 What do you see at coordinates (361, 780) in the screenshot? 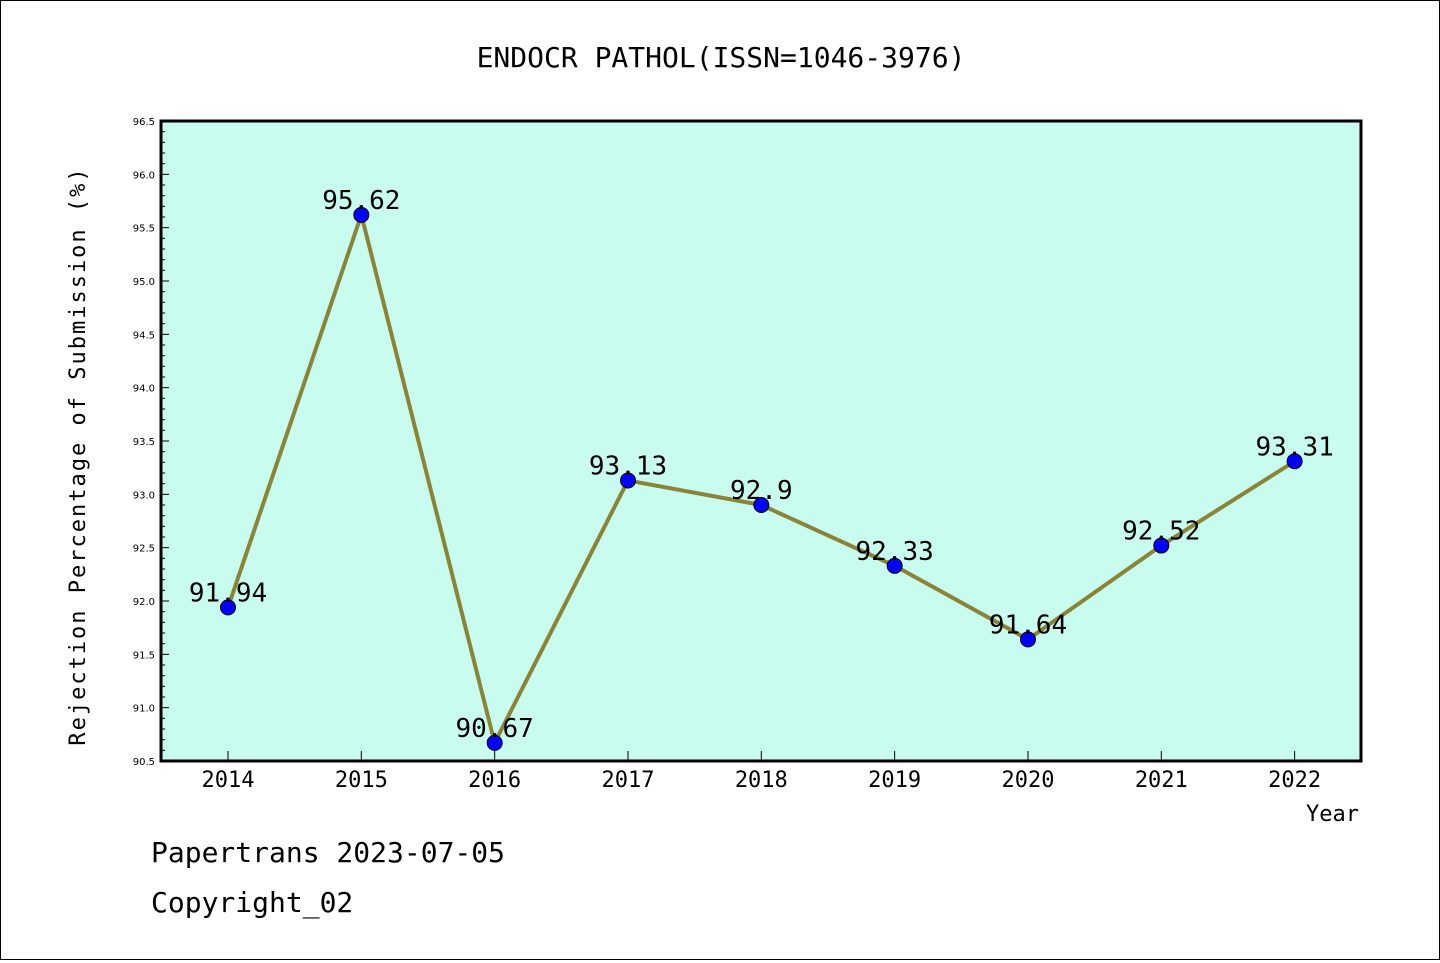
I see `x-tick-label: 2015` at bounding box center [361, 780].